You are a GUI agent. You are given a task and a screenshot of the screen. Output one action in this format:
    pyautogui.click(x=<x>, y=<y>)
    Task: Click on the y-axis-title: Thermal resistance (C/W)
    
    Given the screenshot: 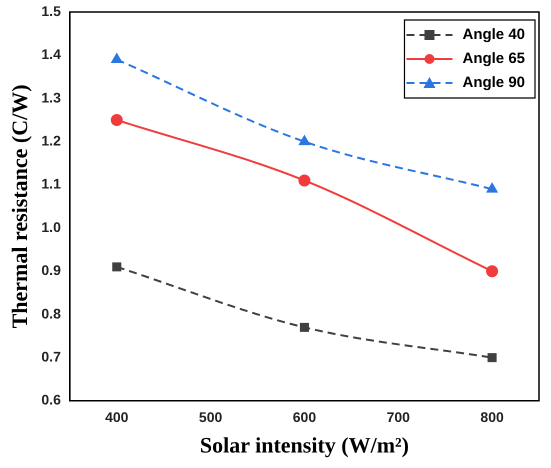 What is the action you would take?
    pyautogui.click(x=19, y=206)
    